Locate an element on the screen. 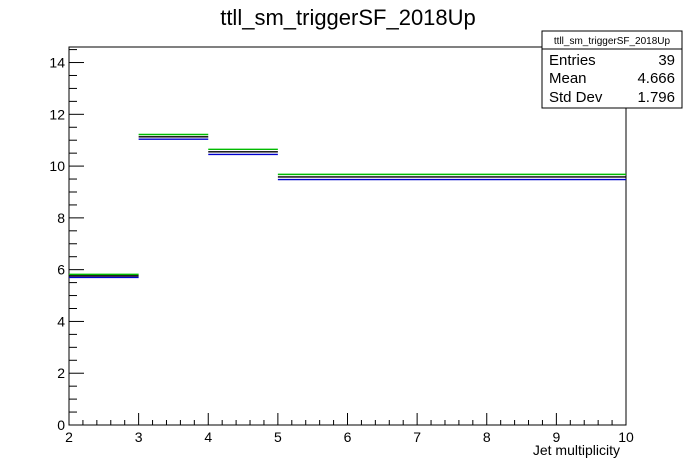 The width and height of the screenshot is (696, 472). x-tick-label: 2 is located at coordinates (69, 437).